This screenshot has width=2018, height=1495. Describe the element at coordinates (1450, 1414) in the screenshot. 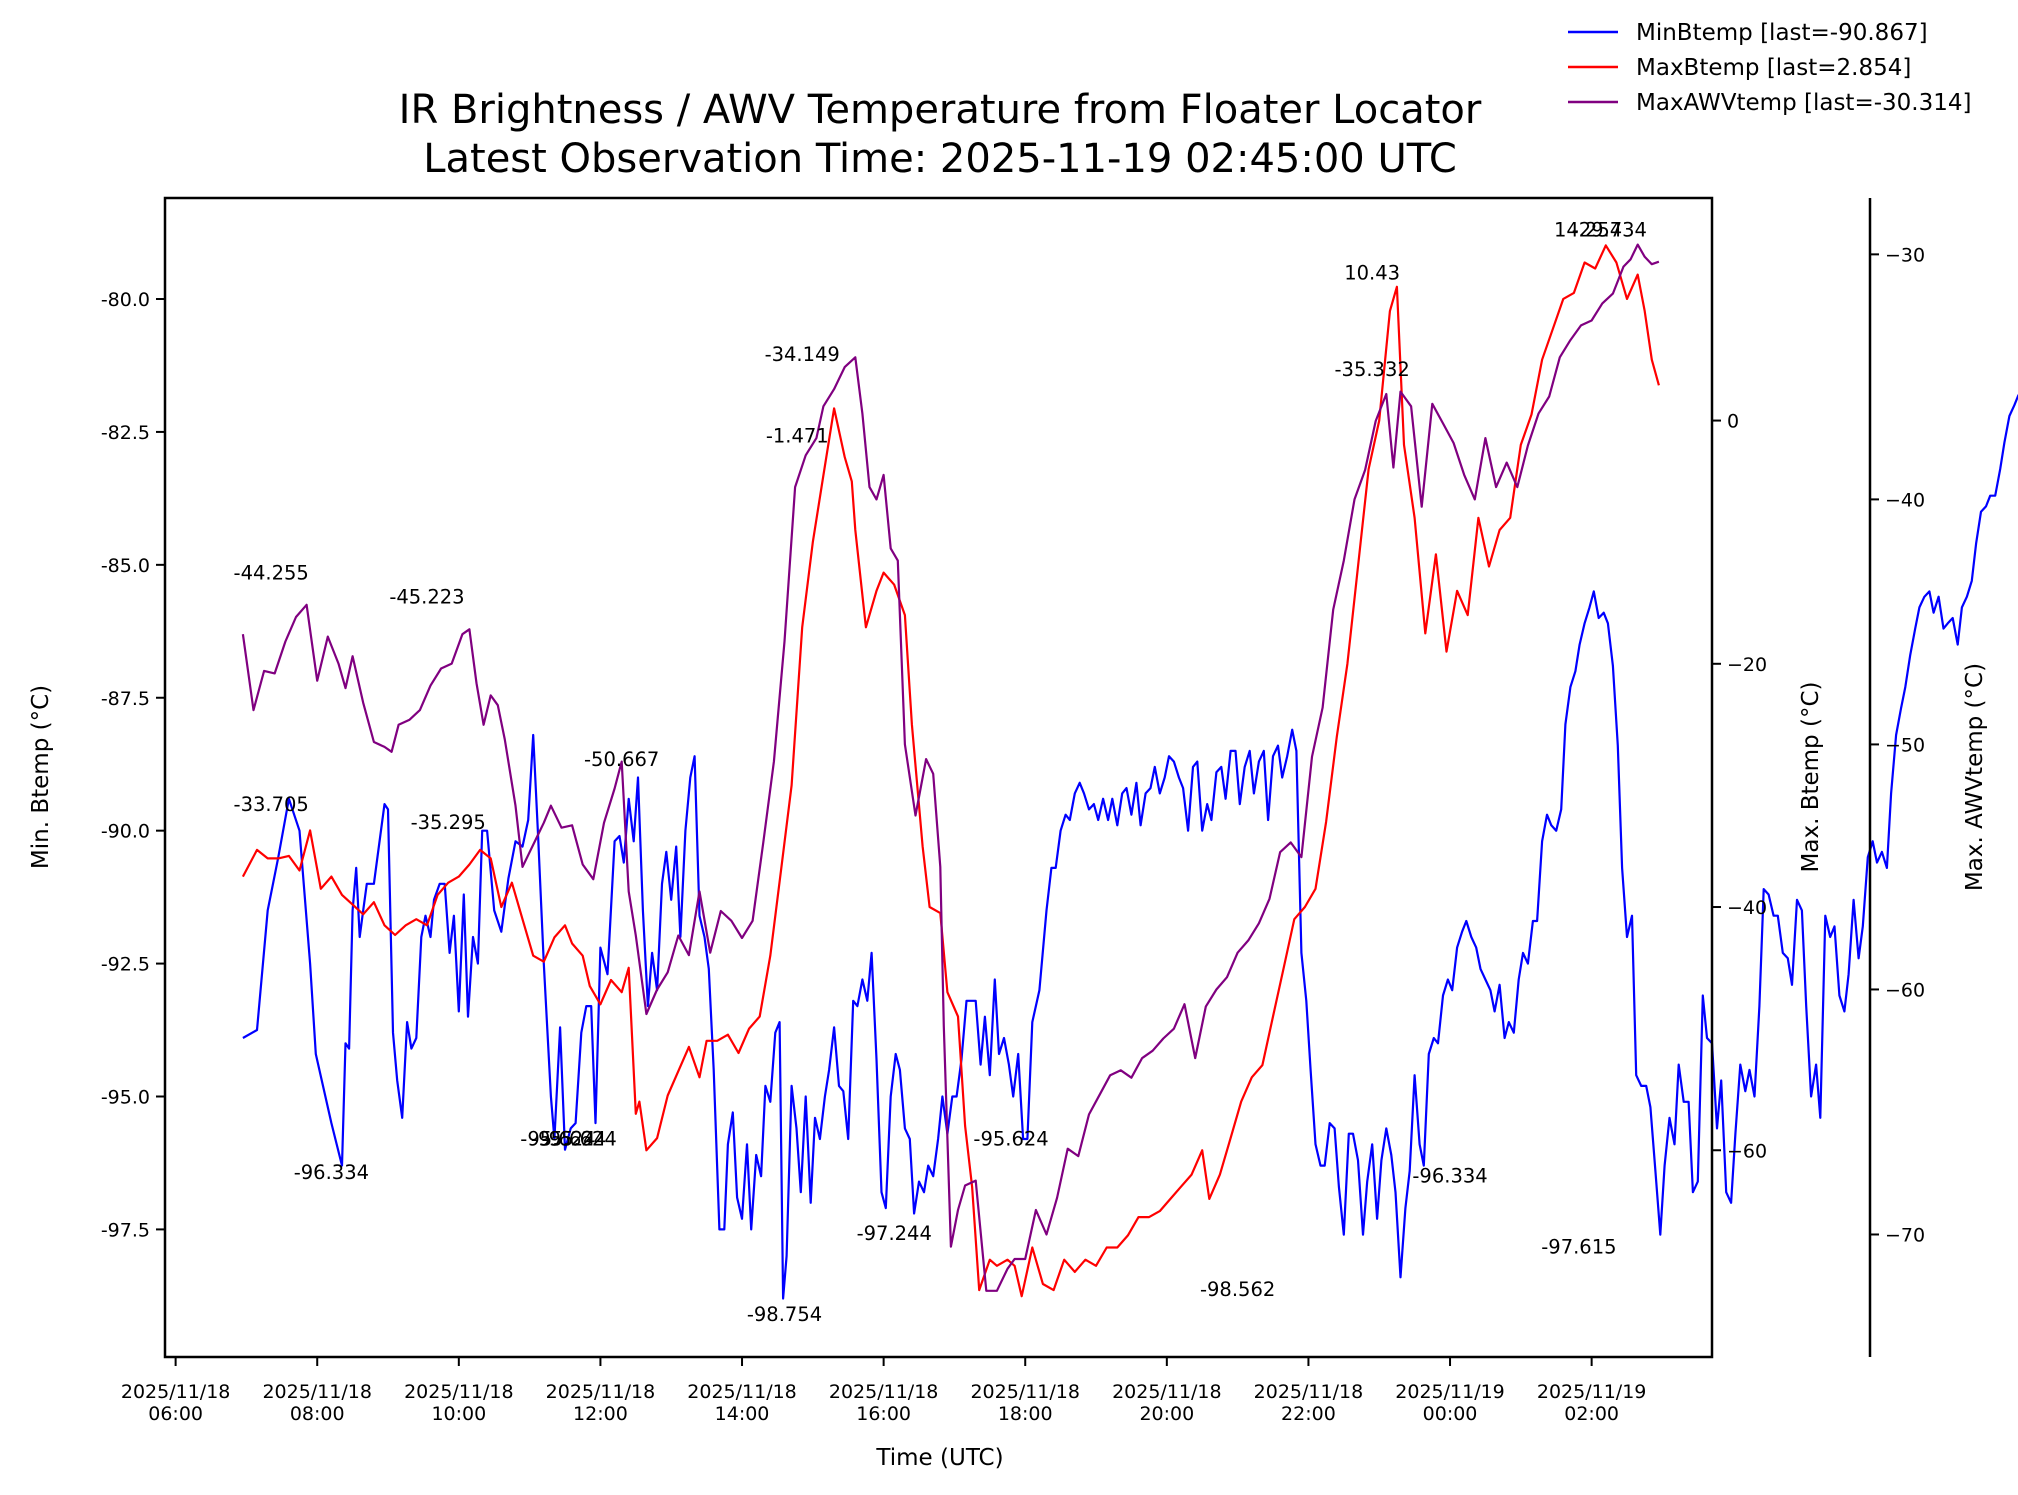

I see `x-tick-label-time: 00:00` at that location.